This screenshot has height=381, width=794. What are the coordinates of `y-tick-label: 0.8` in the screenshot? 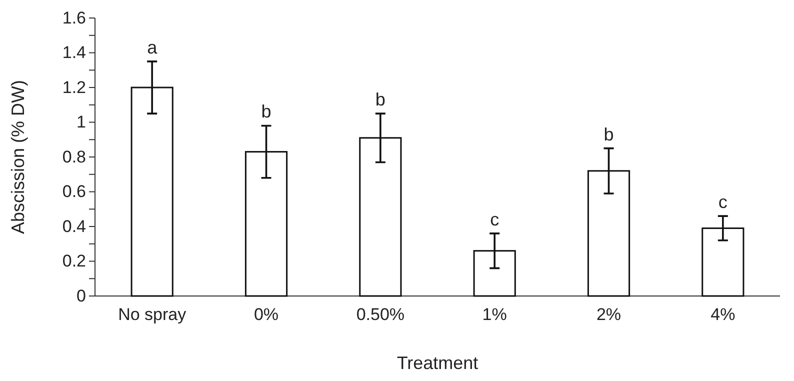 It's located at (74, 156).